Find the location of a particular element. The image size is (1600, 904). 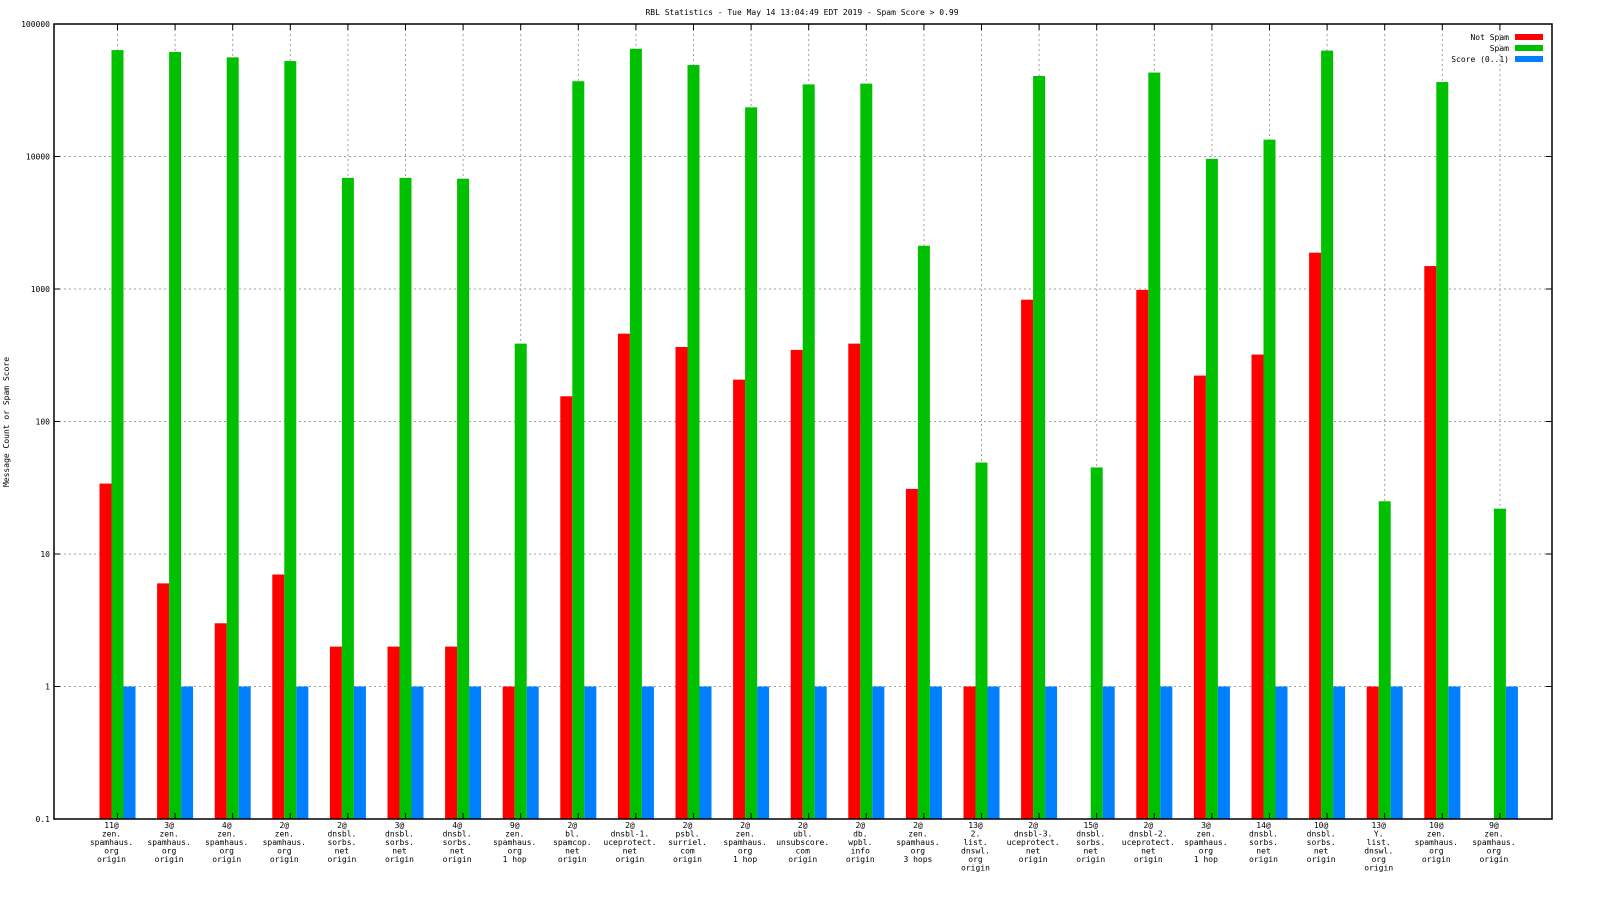

legend-label: Not Spam is located at coordinates (1489, 37).